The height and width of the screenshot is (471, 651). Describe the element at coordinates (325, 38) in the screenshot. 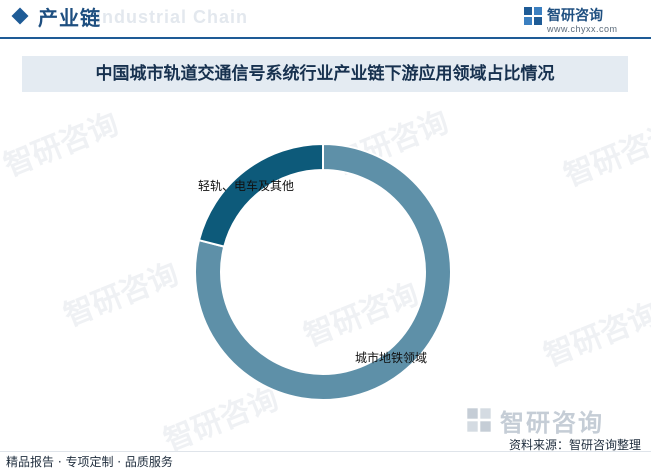

I see `header-divider` at that location.